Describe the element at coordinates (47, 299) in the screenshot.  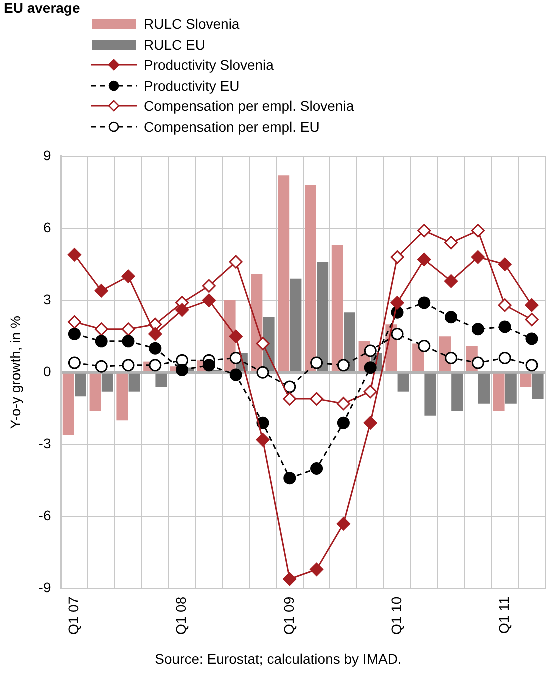
I see `y-tick-label: 3` at that location.